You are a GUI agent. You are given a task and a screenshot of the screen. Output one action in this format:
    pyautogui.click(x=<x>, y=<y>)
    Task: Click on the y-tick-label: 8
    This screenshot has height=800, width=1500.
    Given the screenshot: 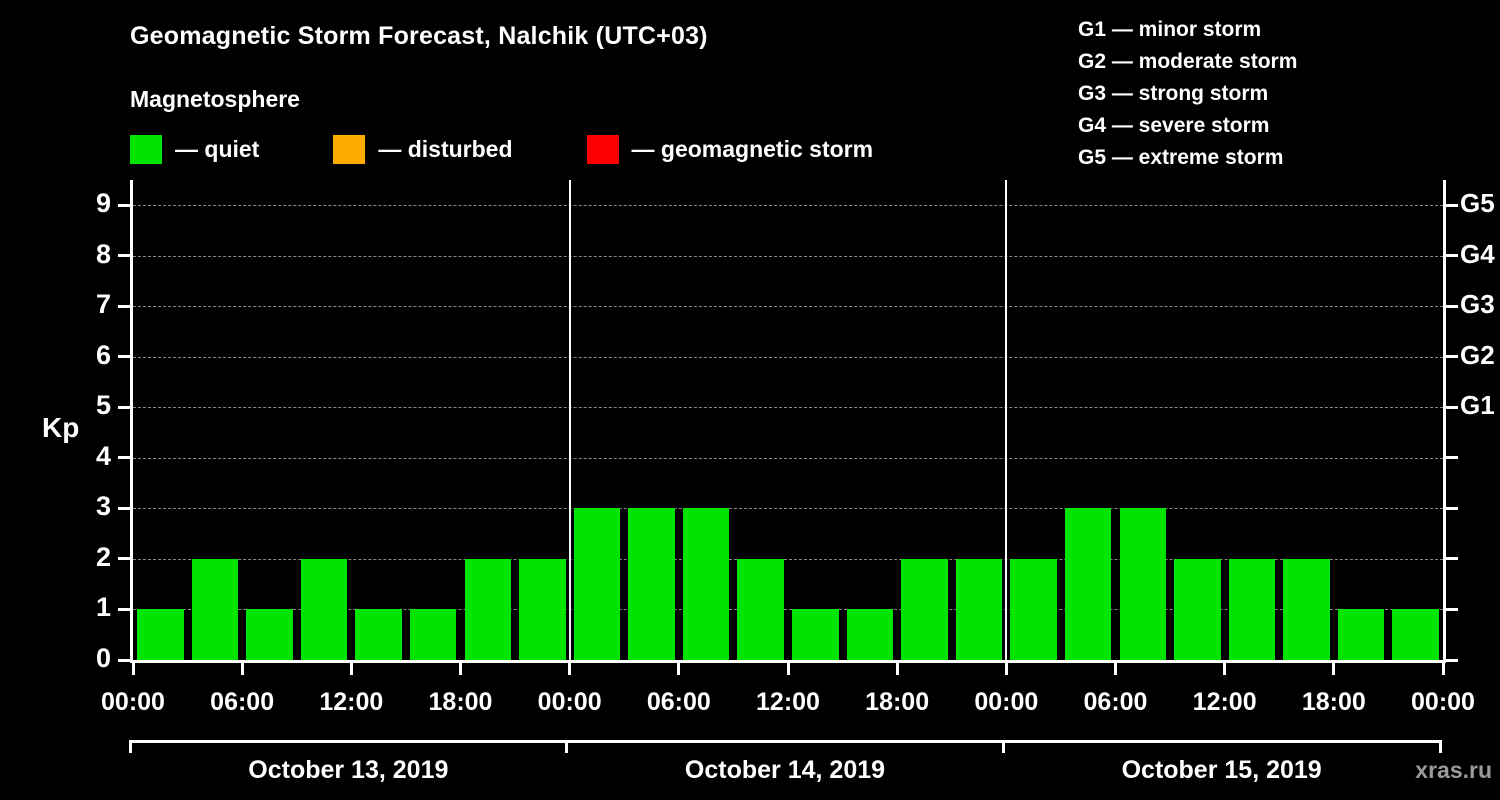 What is the action you would take?
    pyautogui.click(x=103, y=253)
    